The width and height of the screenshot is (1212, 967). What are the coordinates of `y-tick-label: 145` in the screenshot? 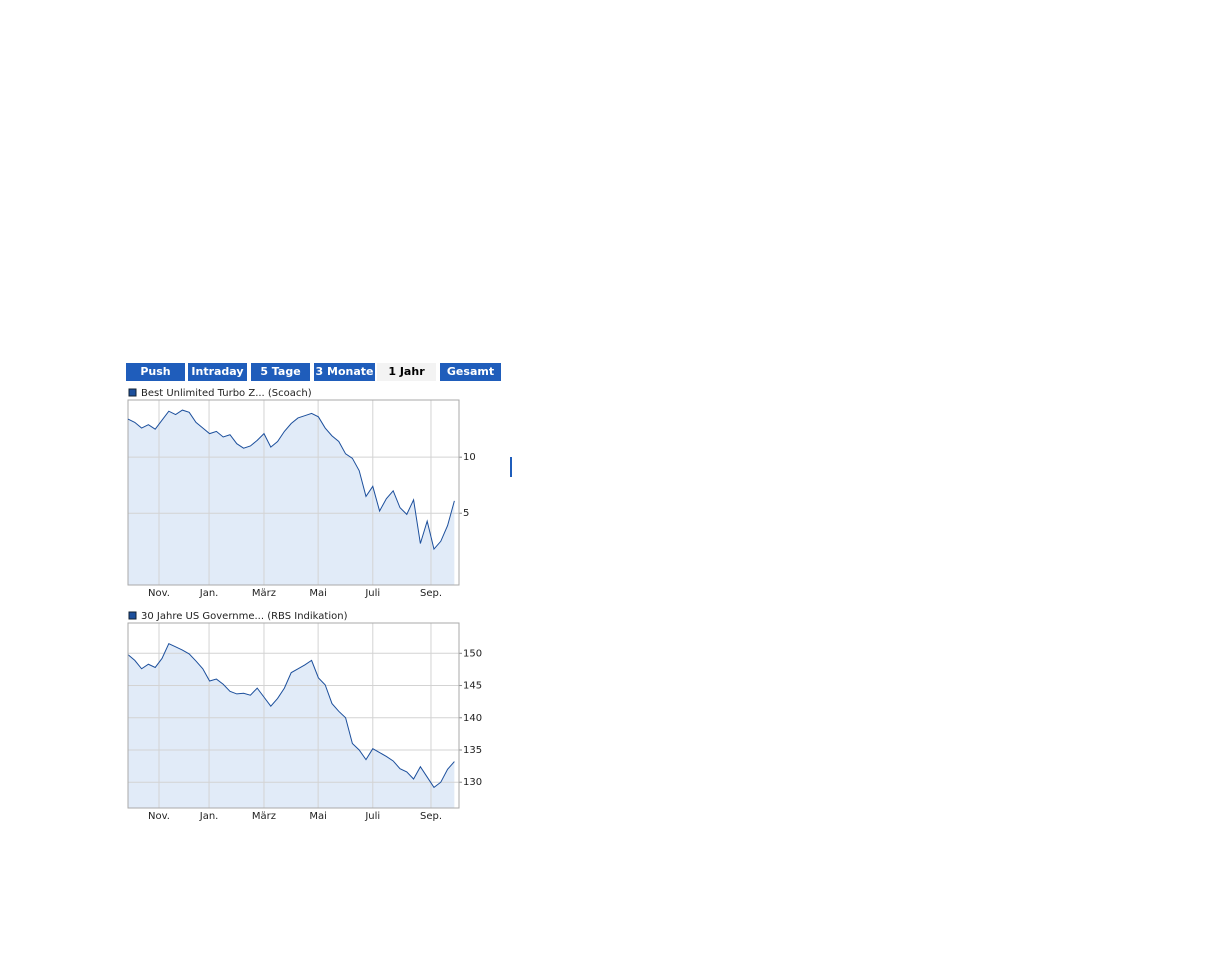 It's located at (472, 686).